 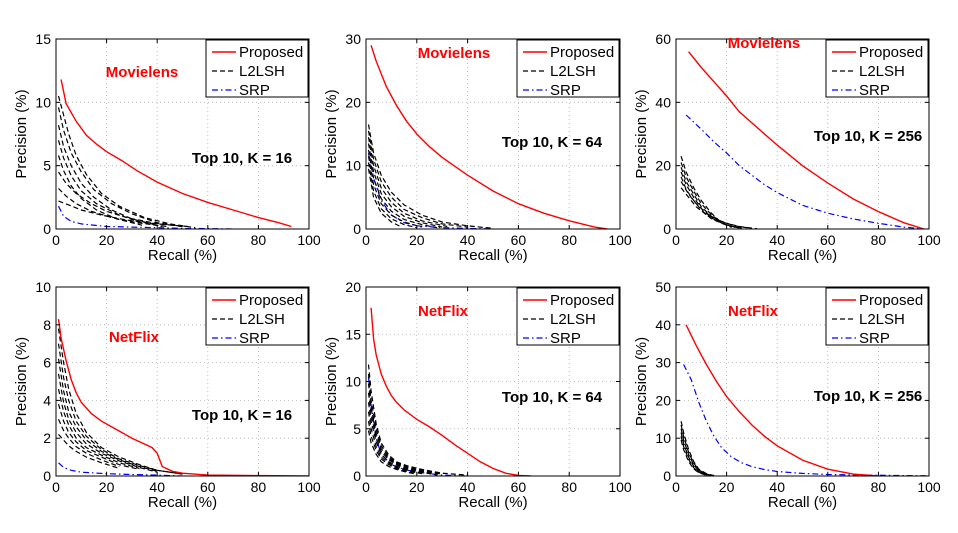 What do you see at coordinates (47, 438) in the screenshot?
I see `y-tick-label: 2` at bounding box center [47, 438].